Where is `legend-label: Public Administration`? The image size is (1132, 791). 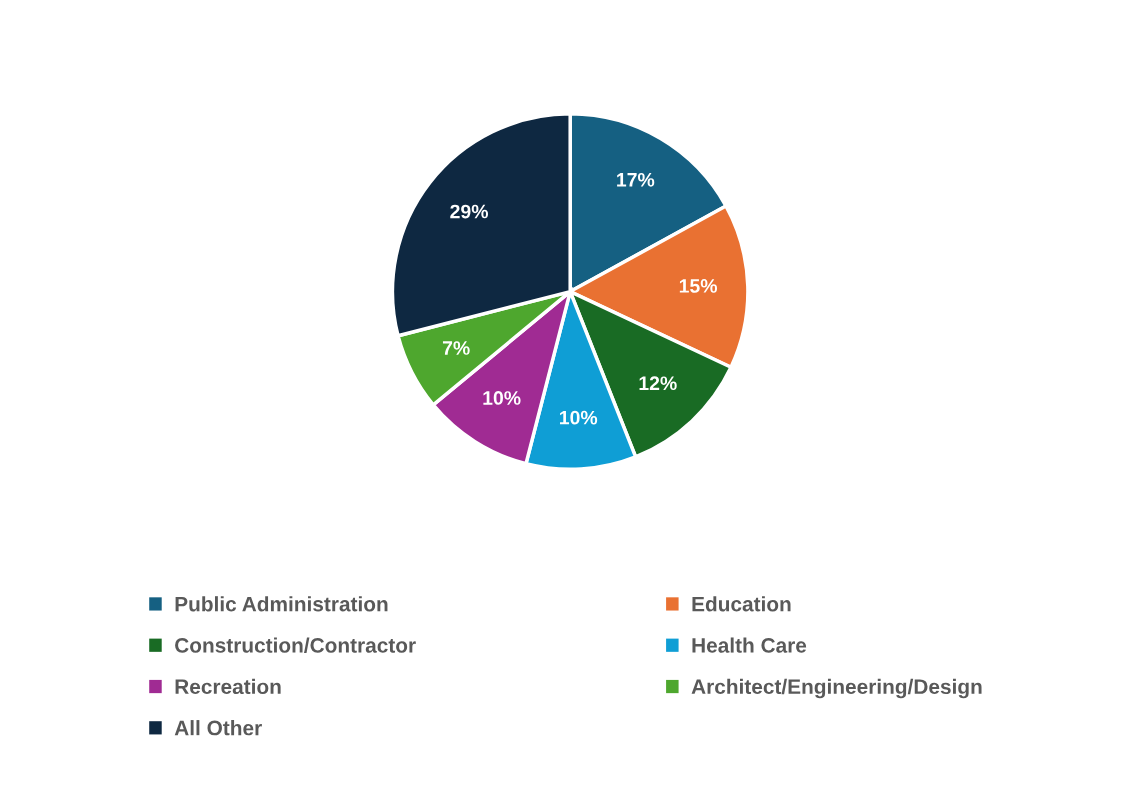
legend-label: Public Administration is located at coordinates (281, 604).